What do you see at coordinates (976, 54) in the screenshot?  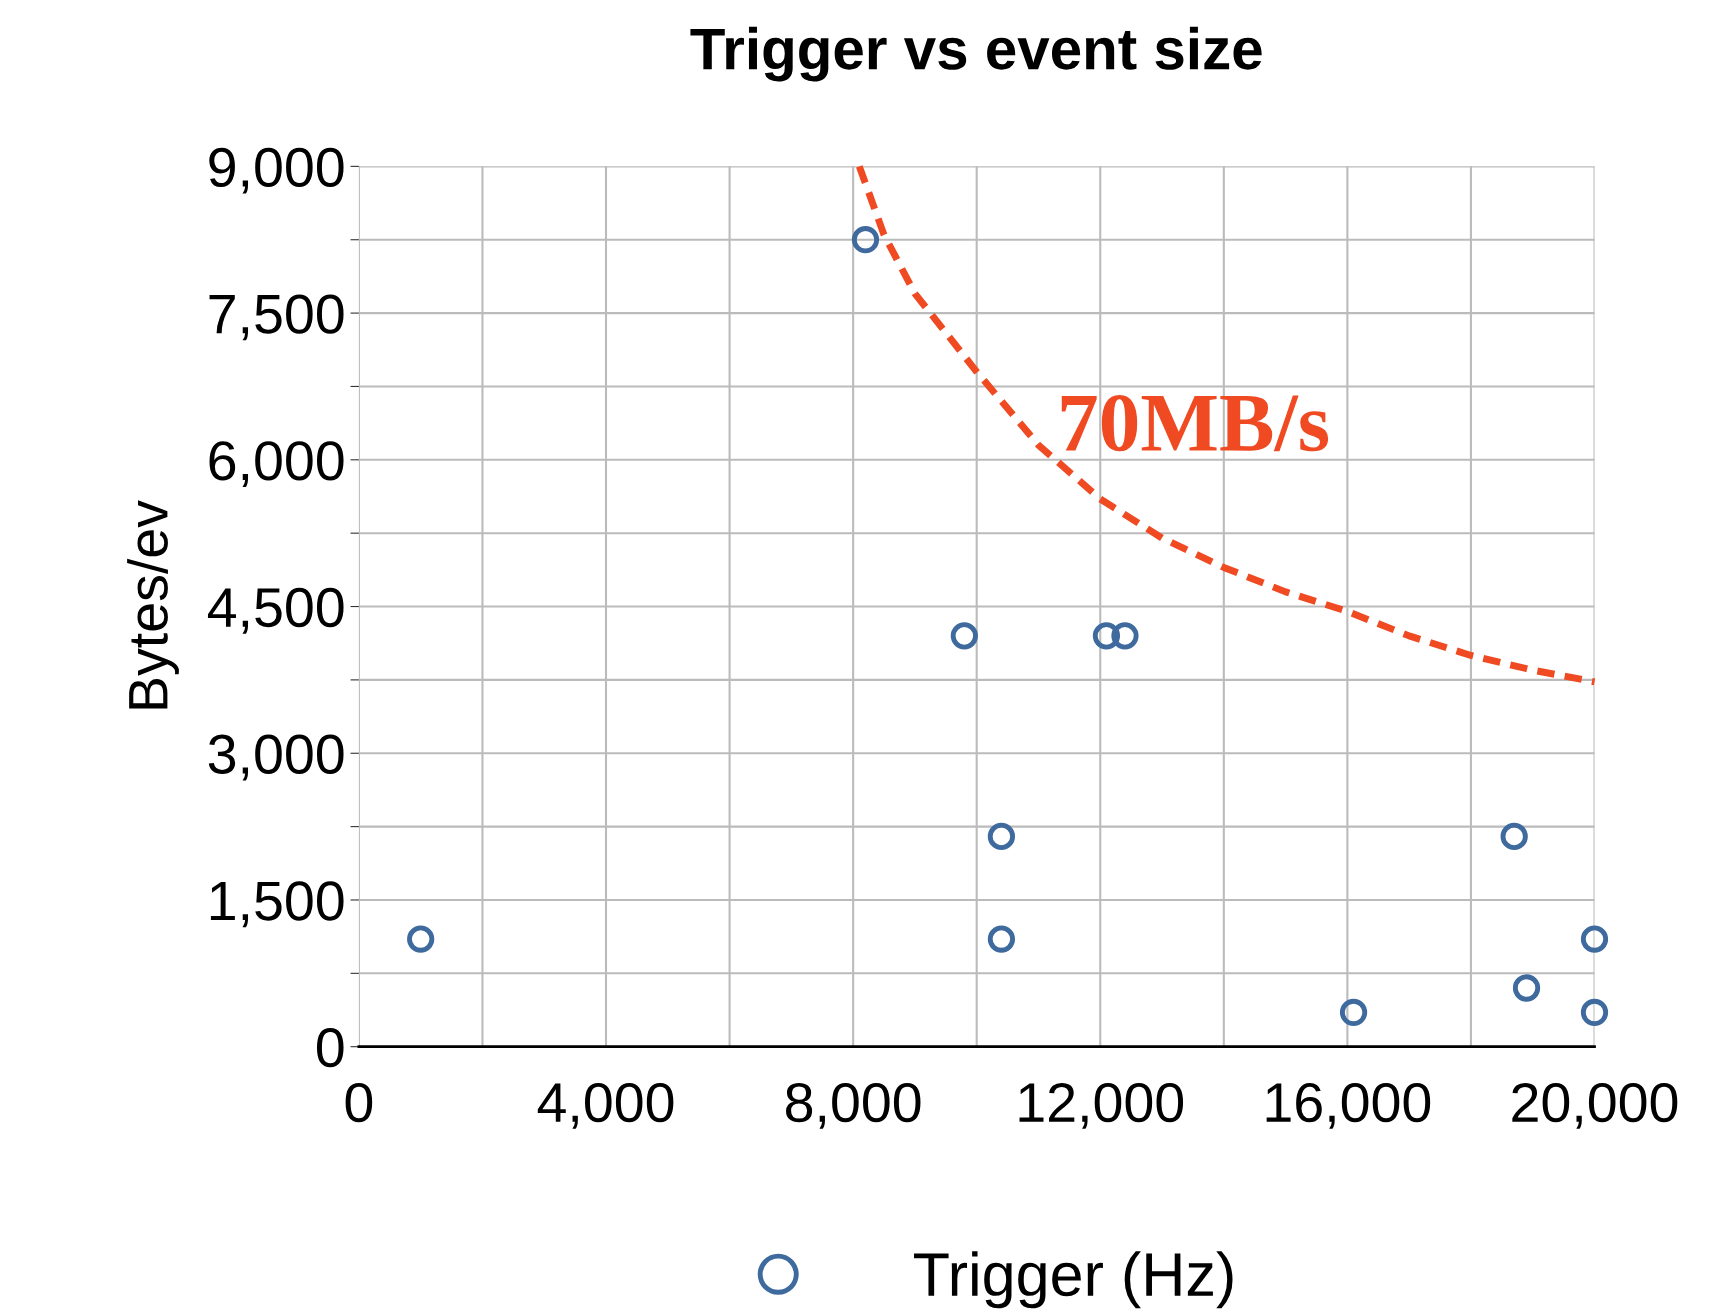 I see `chart-title: Trigger vs event size` at bounding box center [976, 54].